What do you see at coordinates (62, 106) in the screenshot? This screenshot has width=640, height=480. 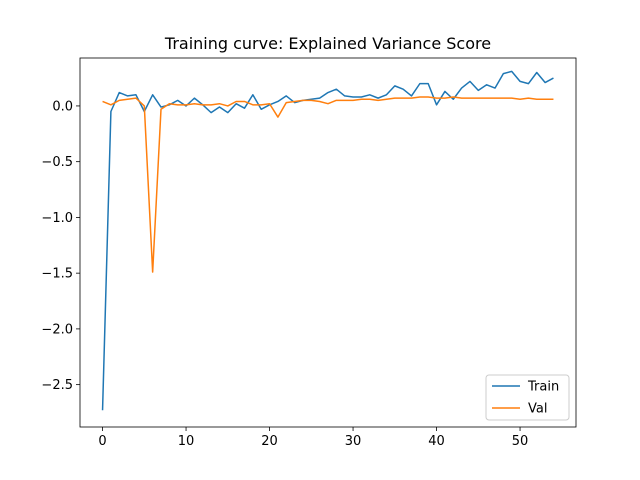 I see `y-tick-label: 0.0` at bounding box center [62, 106].